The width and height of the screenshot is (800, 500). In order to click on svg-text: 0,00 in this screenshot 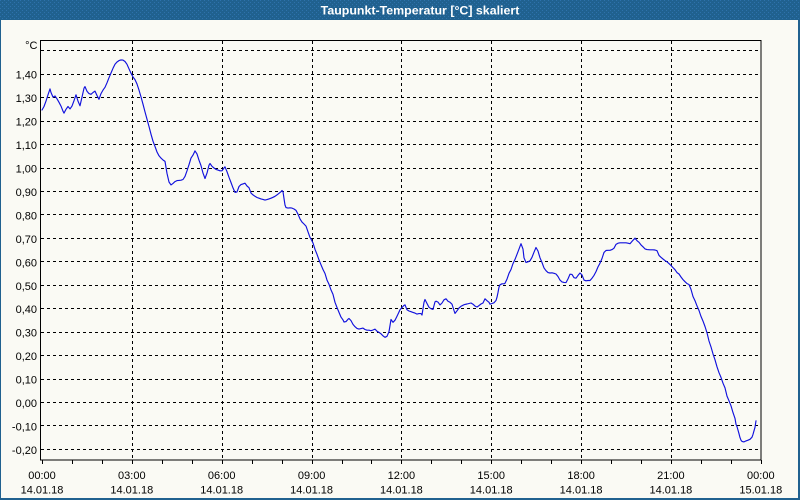, I will do `click(26, 404)`.